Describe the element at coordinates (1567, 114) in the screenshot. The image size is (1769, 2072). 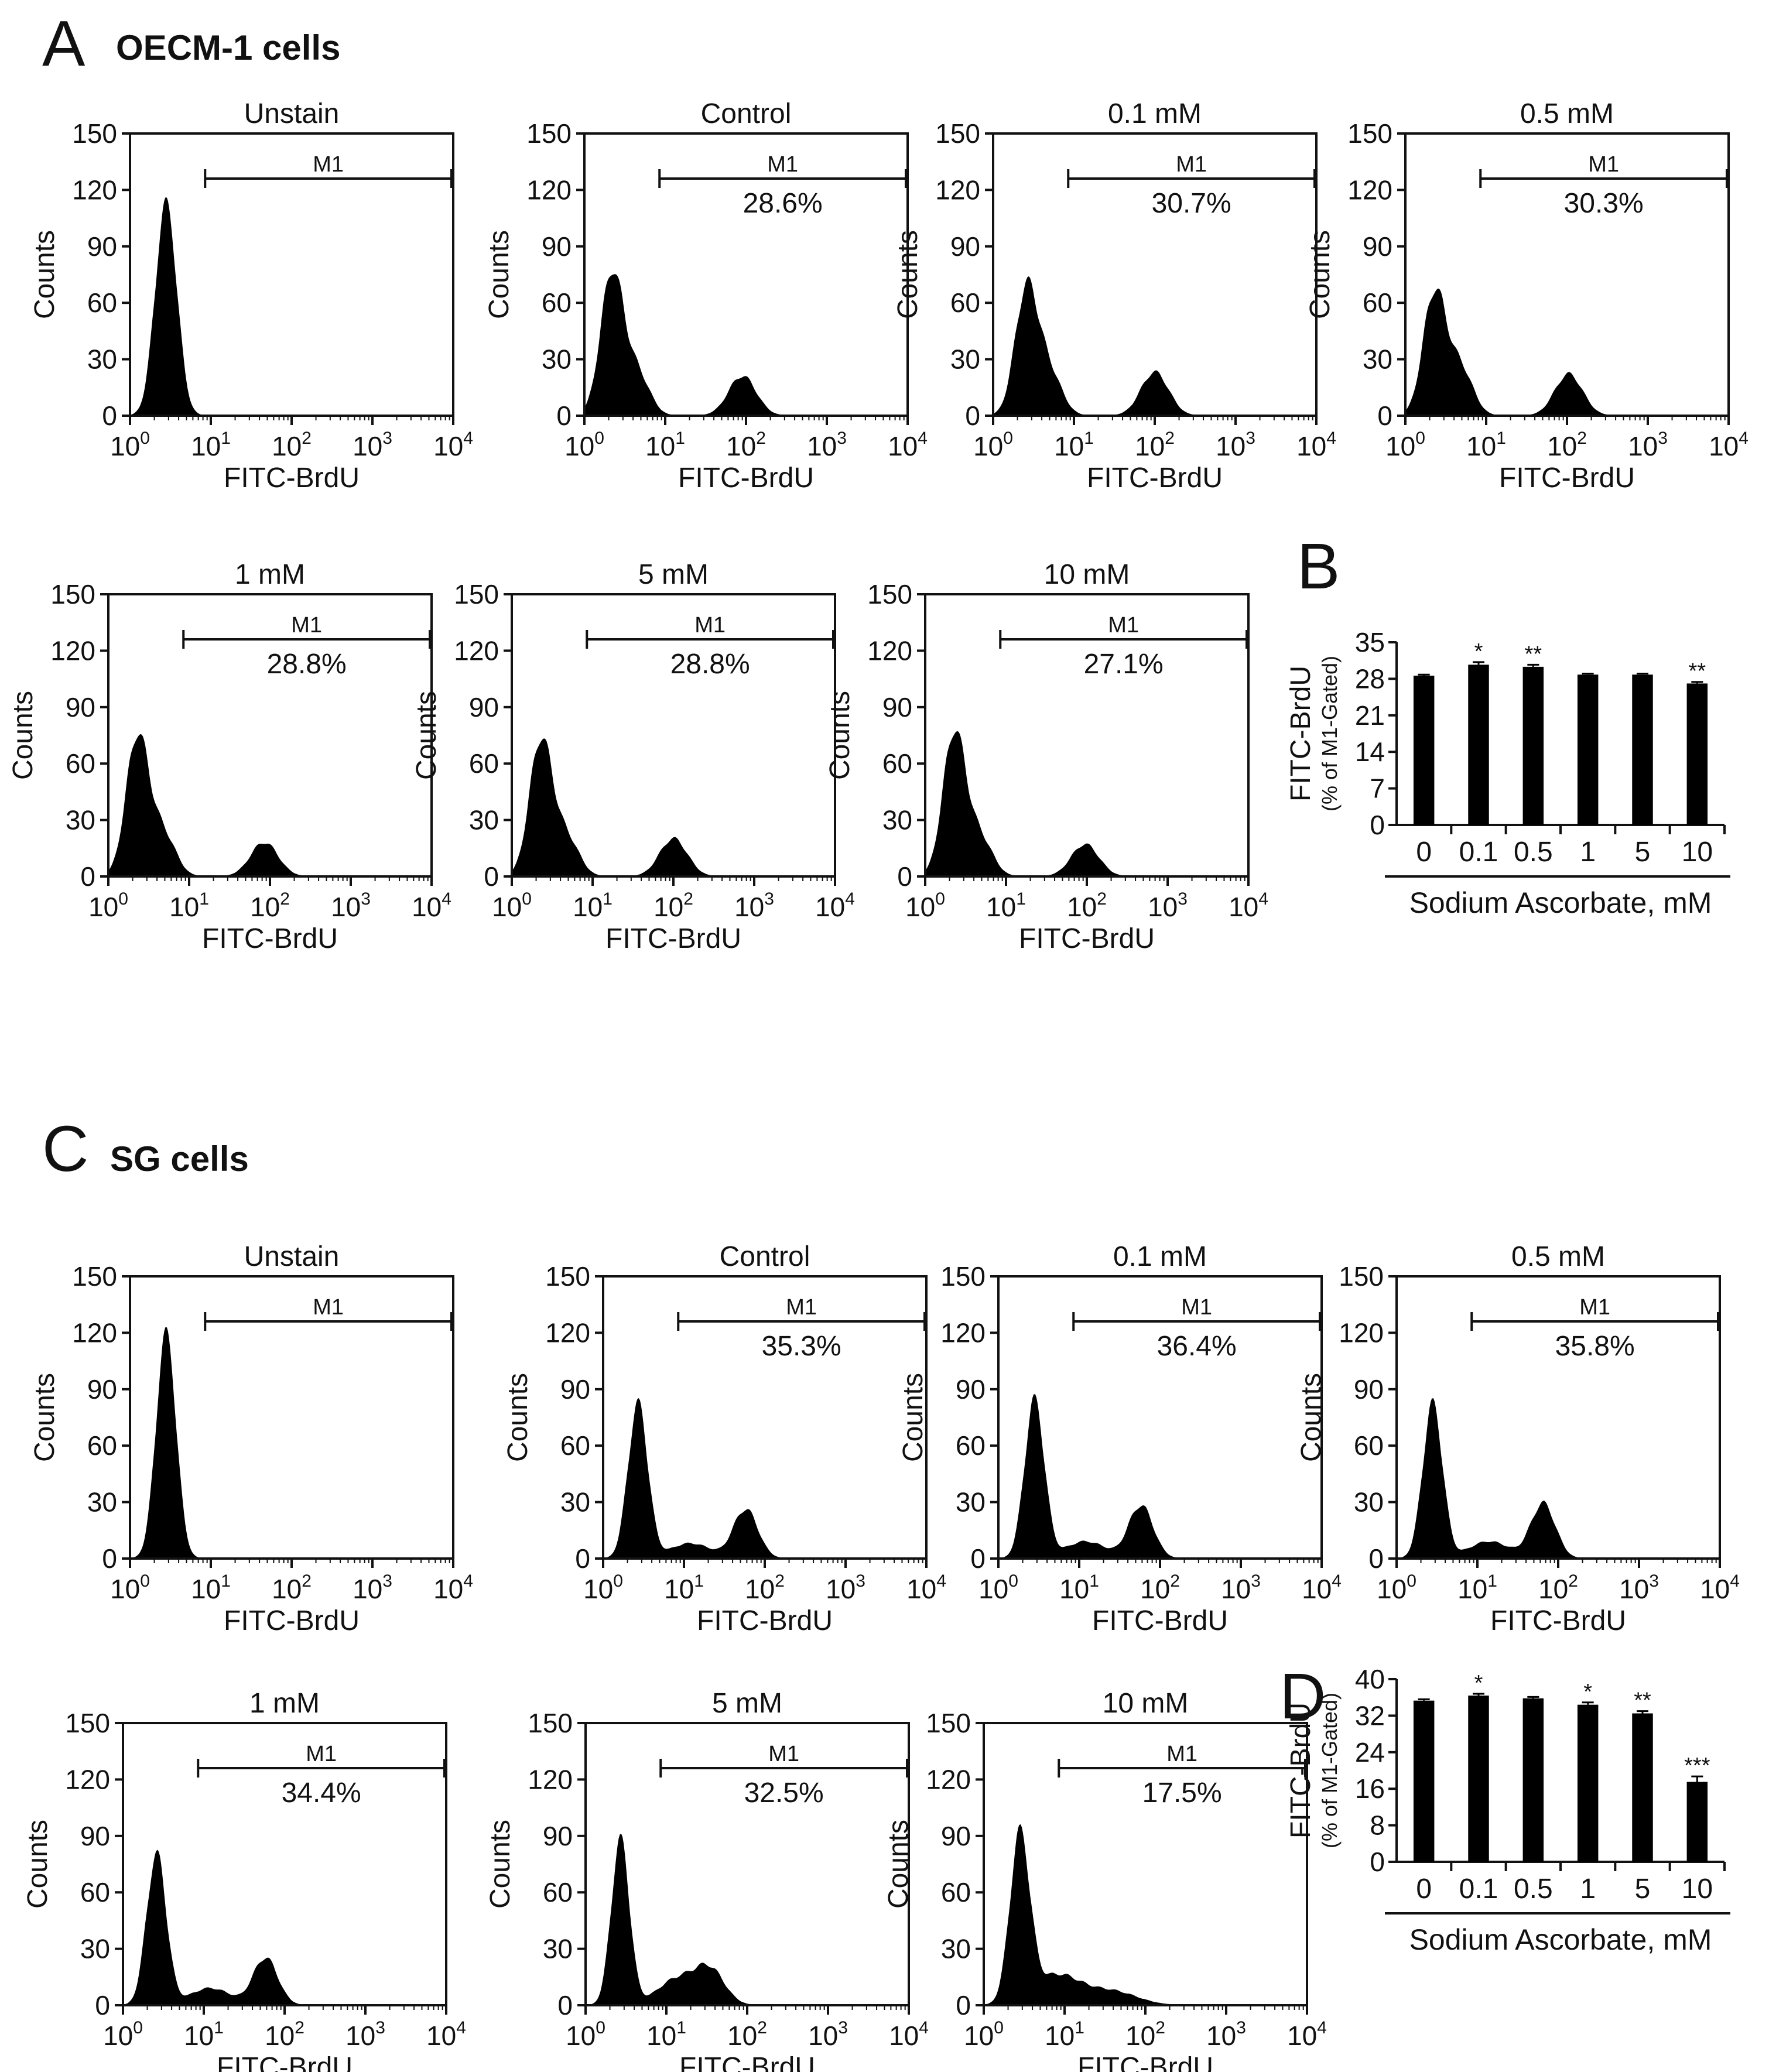
I see `chart-title: 0.5 mM` at that location.